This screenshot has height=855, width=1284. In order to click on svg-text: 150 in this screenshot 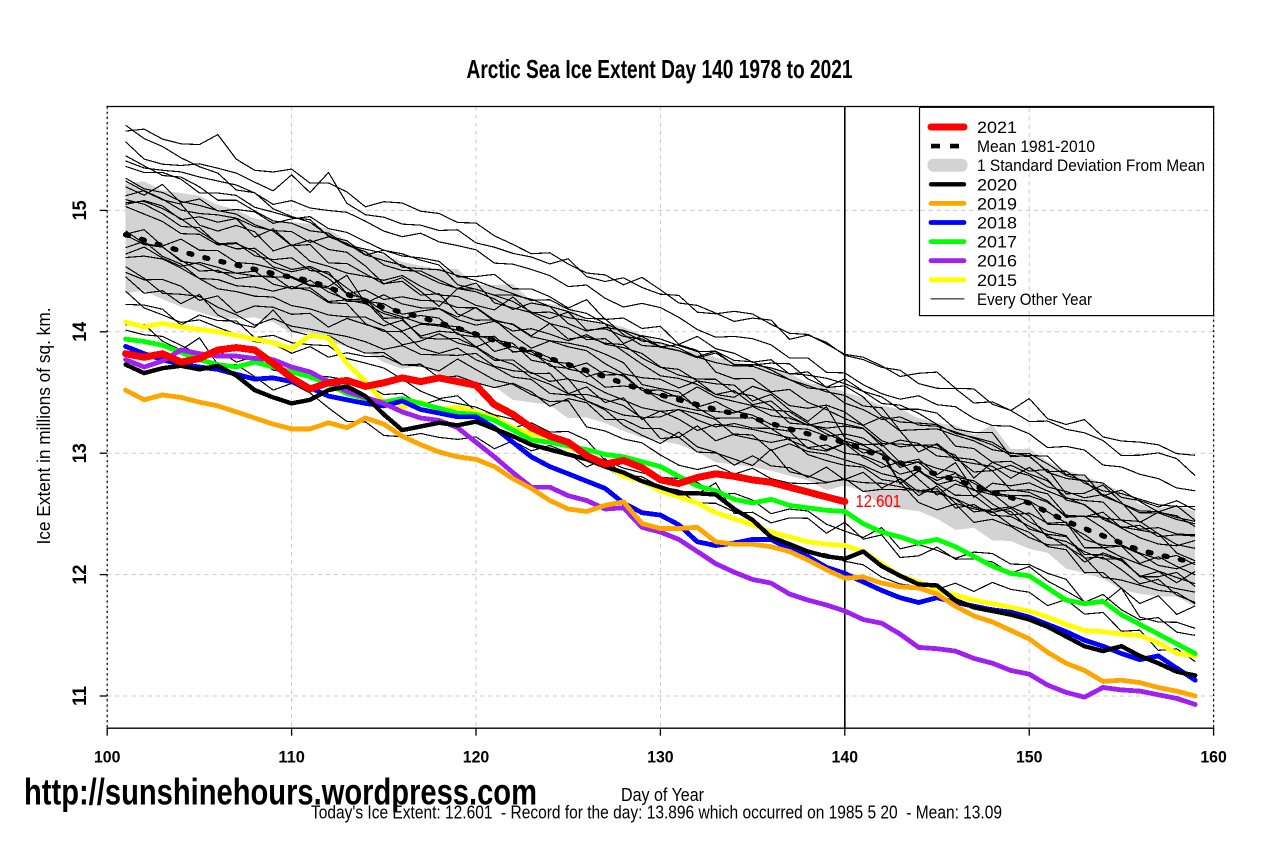, I will do `click(1029, 757)`.